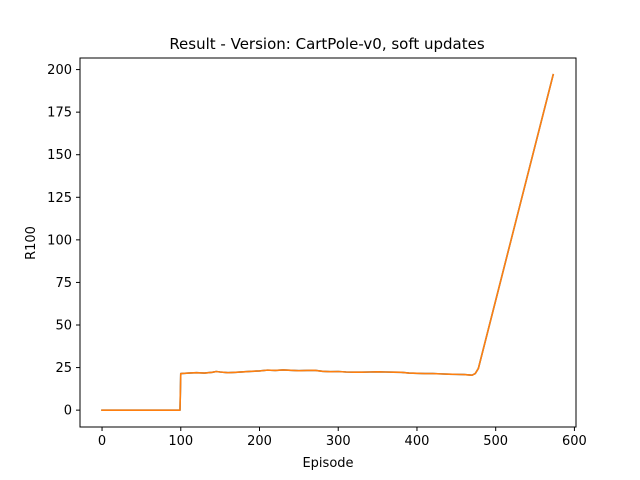 This screenshot has width=640, height=480. I want to click on y-tick: 100, so click(63, 240).